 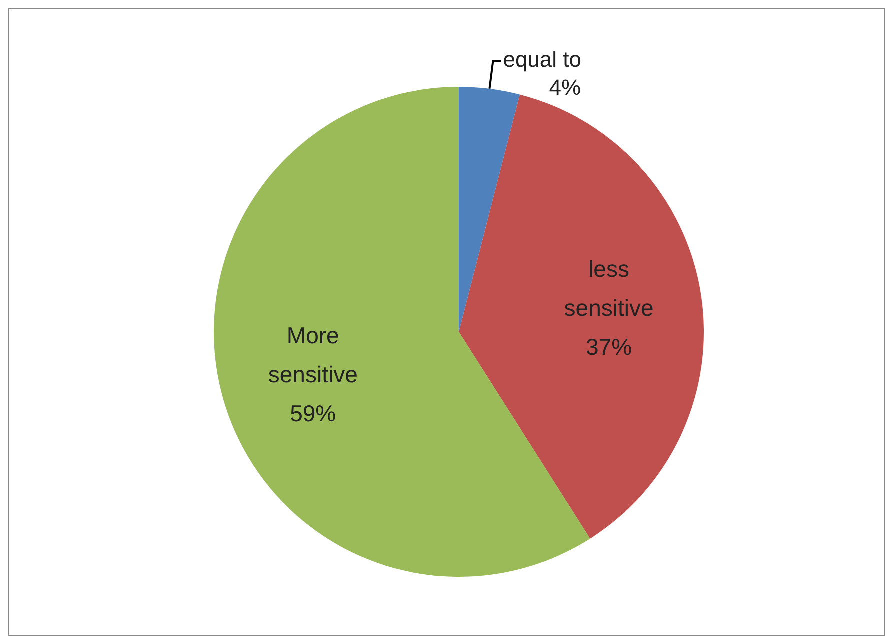 What do you see at coordinates (609, 347) in the screenshot?
I see `data-label: 37%` at bounding box center [609, 347].